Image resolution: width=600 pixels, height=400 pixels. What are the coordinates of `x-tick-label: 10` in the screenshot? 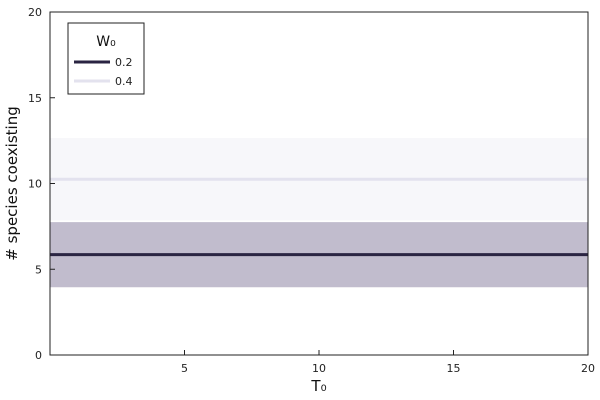 It's located at (319, 368).